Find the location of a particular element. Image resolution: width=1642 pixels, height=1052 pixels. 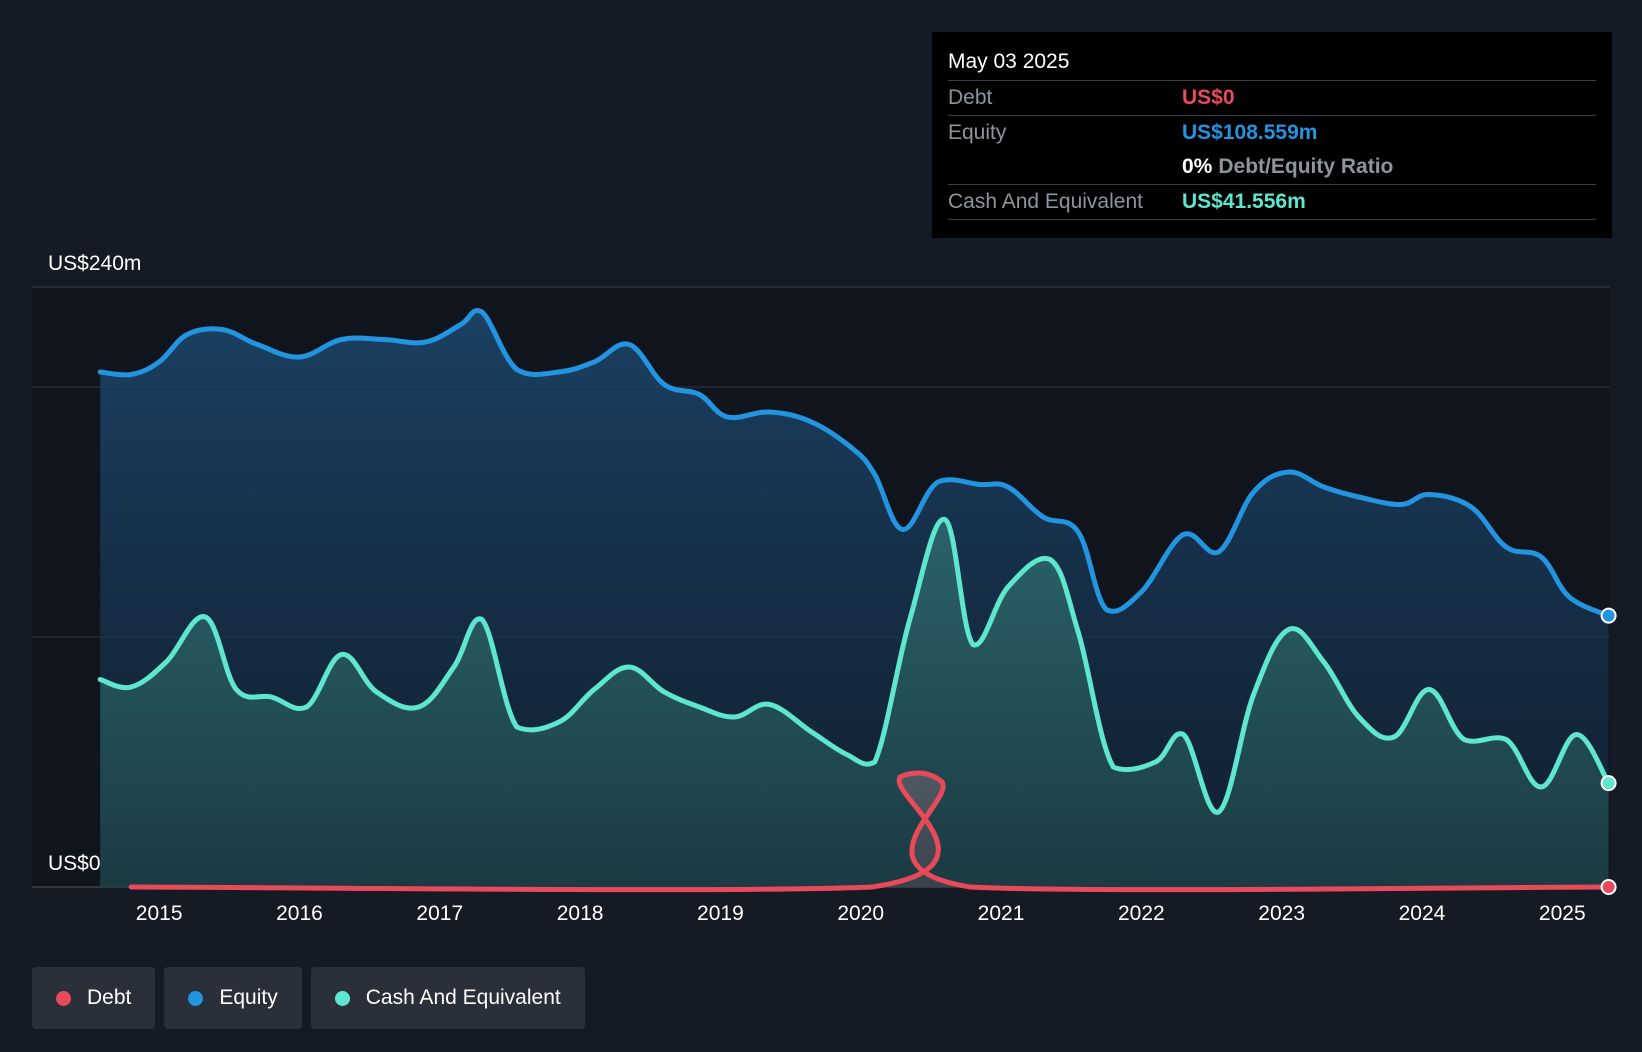

x-tick-label: 2023 is located at coordinates (1281, 913).